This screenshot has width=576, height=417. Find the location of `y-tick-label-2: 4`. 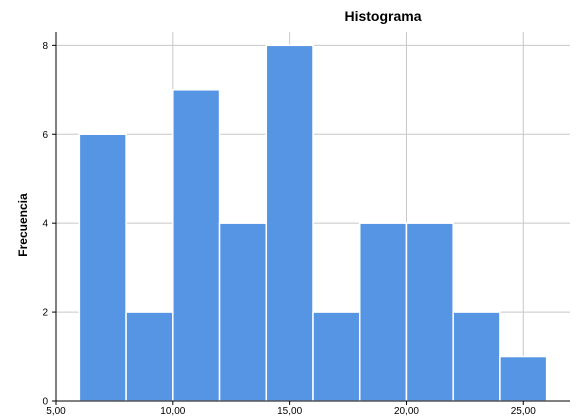

y-tick-label-2: 4 is located at coordinates (45, 224).